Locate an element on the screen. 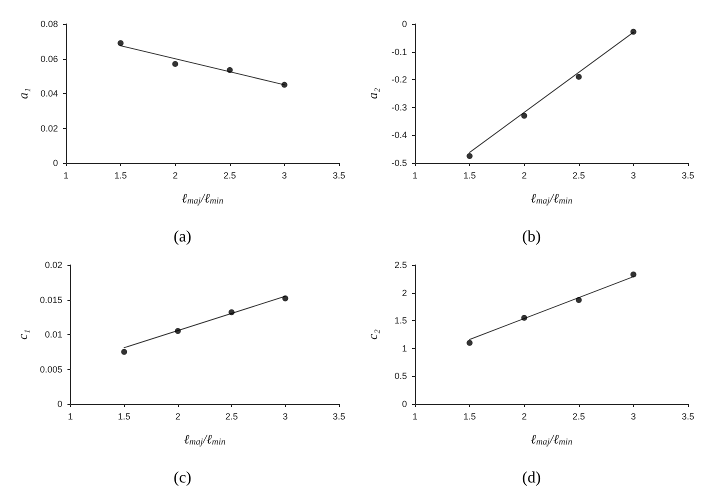 Image resolution: width=714 pixels, height=499 pixels. y-tick-label: 0.01 is located at coordinates (53, 335).